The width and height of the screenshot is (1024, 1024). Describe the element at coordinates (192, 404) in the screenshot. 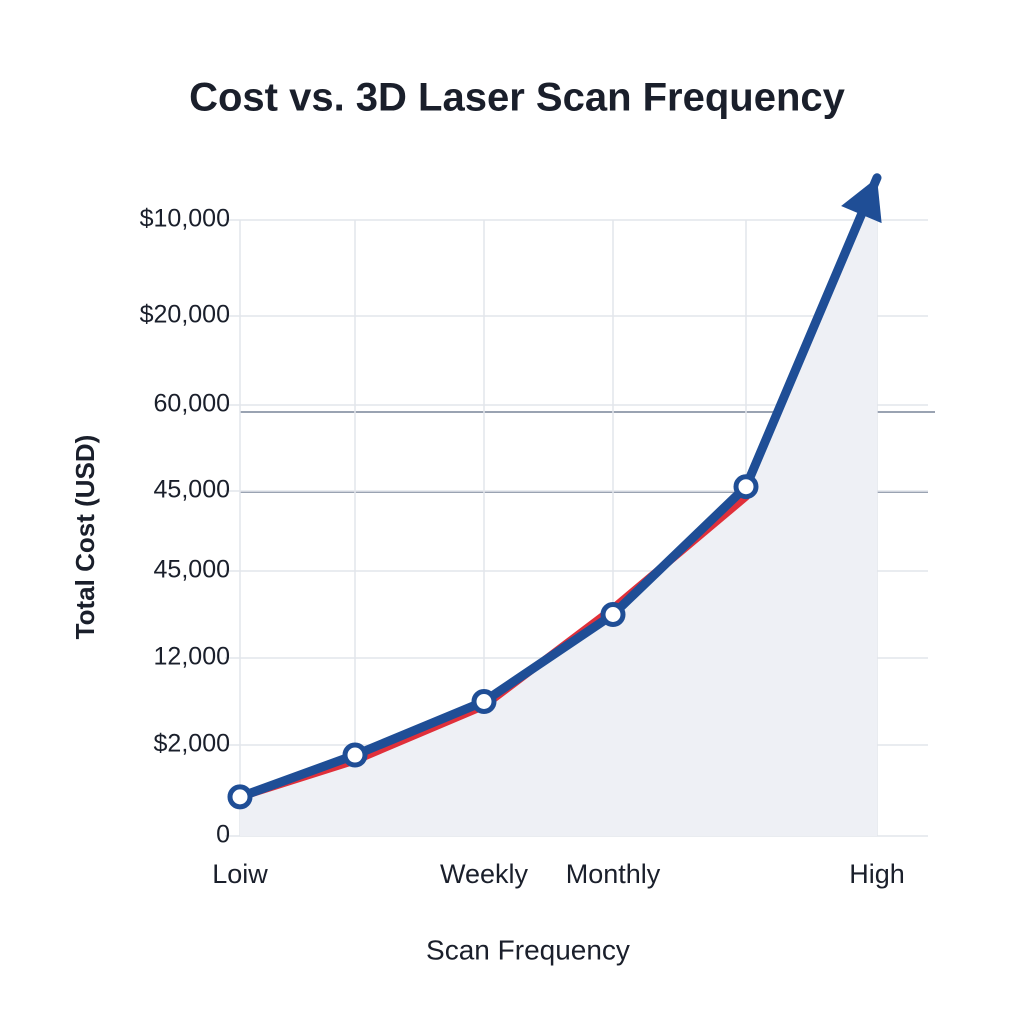

I see `y-tick-label: 60,000` at that location.